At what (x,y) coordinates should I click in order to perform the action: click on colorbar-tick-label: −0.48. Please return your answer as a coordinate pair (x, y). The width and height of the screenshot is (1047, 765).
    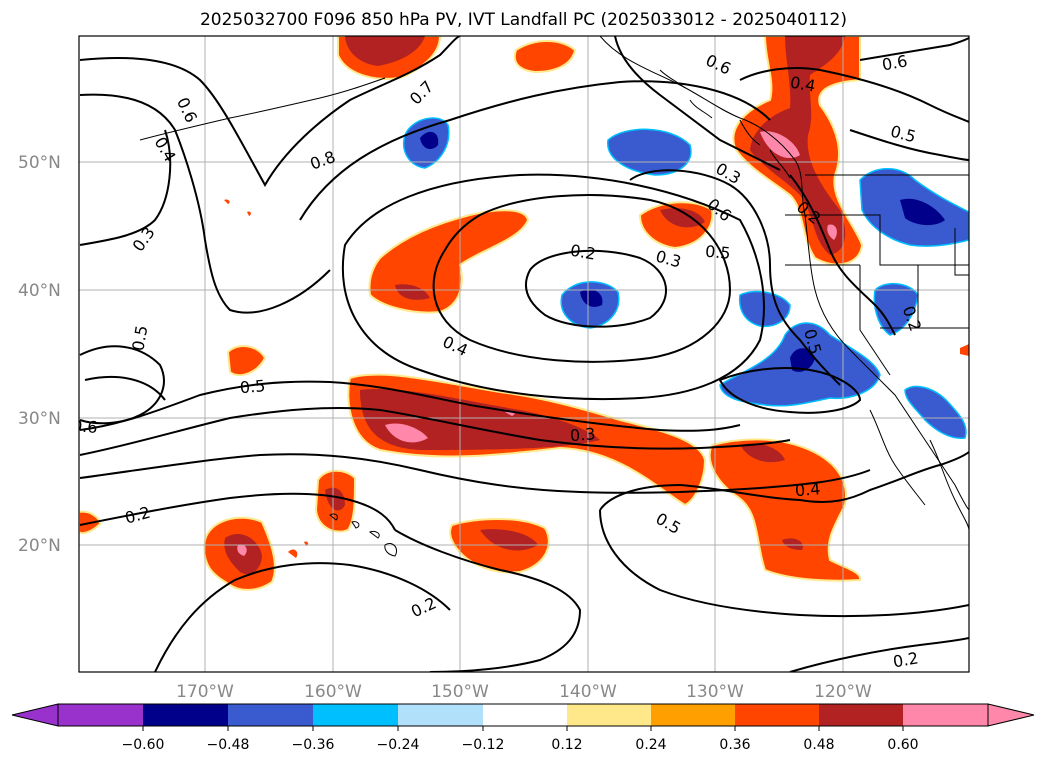
    Looking at the image, I should click on (228, 745).